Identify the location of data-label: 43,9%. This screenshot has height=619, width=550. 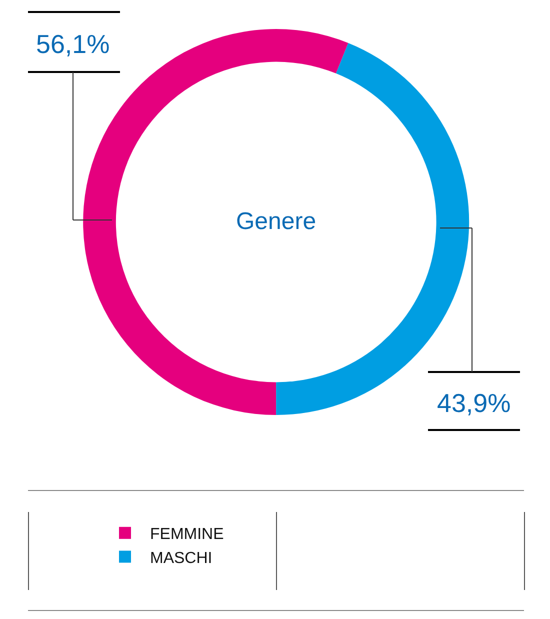
(474, 403).